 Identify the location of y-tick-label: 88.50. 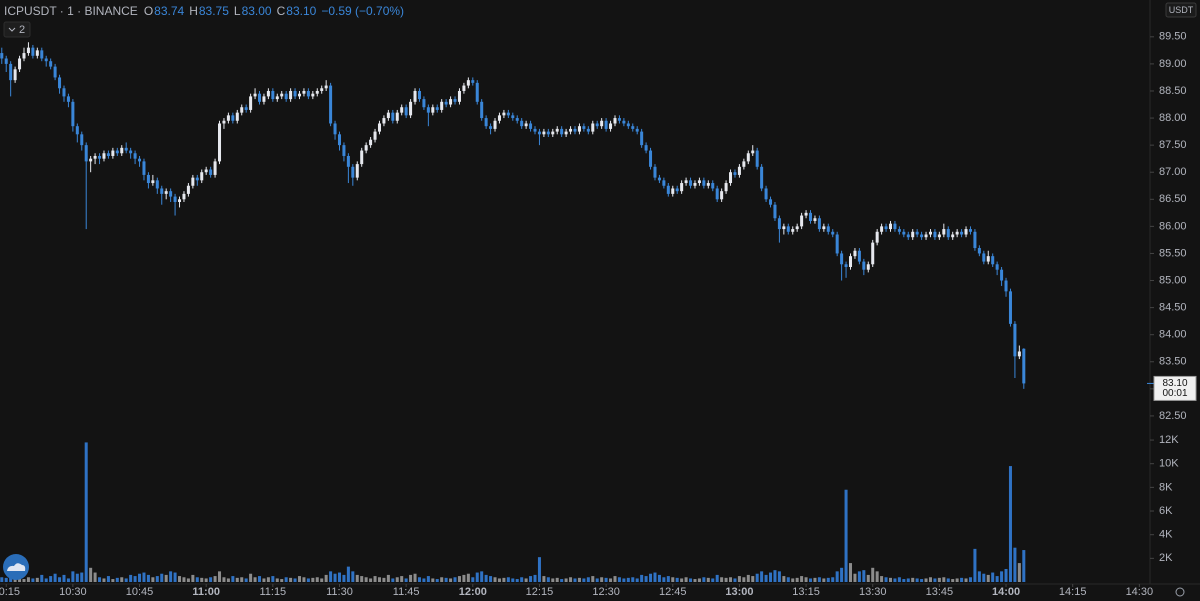
(1173, 91).